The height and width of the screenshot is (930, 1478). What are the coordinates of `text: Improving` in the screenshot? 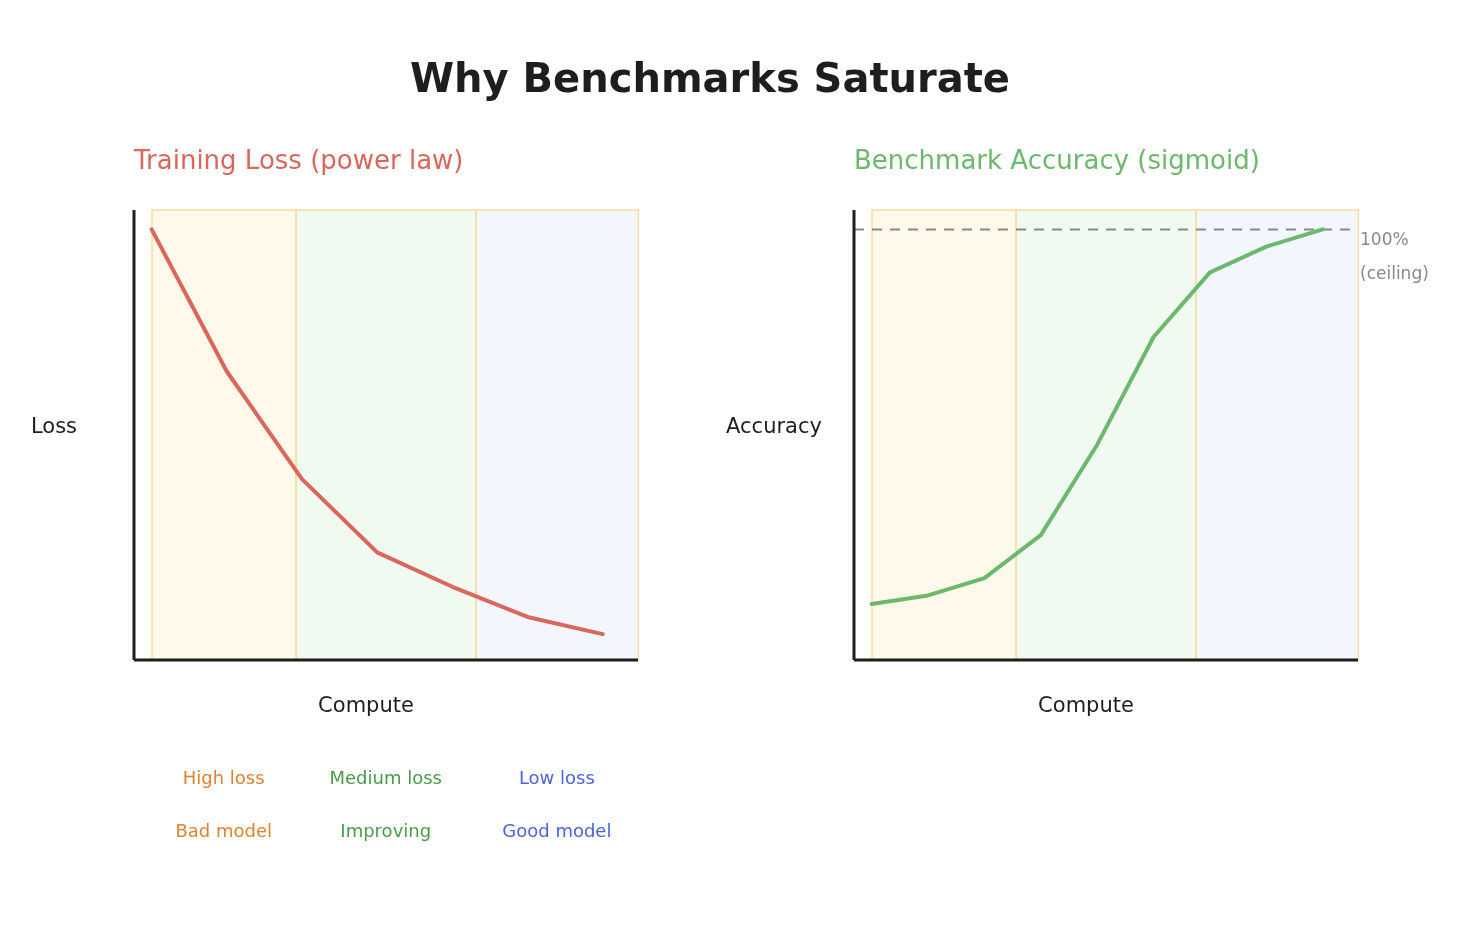 It's located at (386, 830).